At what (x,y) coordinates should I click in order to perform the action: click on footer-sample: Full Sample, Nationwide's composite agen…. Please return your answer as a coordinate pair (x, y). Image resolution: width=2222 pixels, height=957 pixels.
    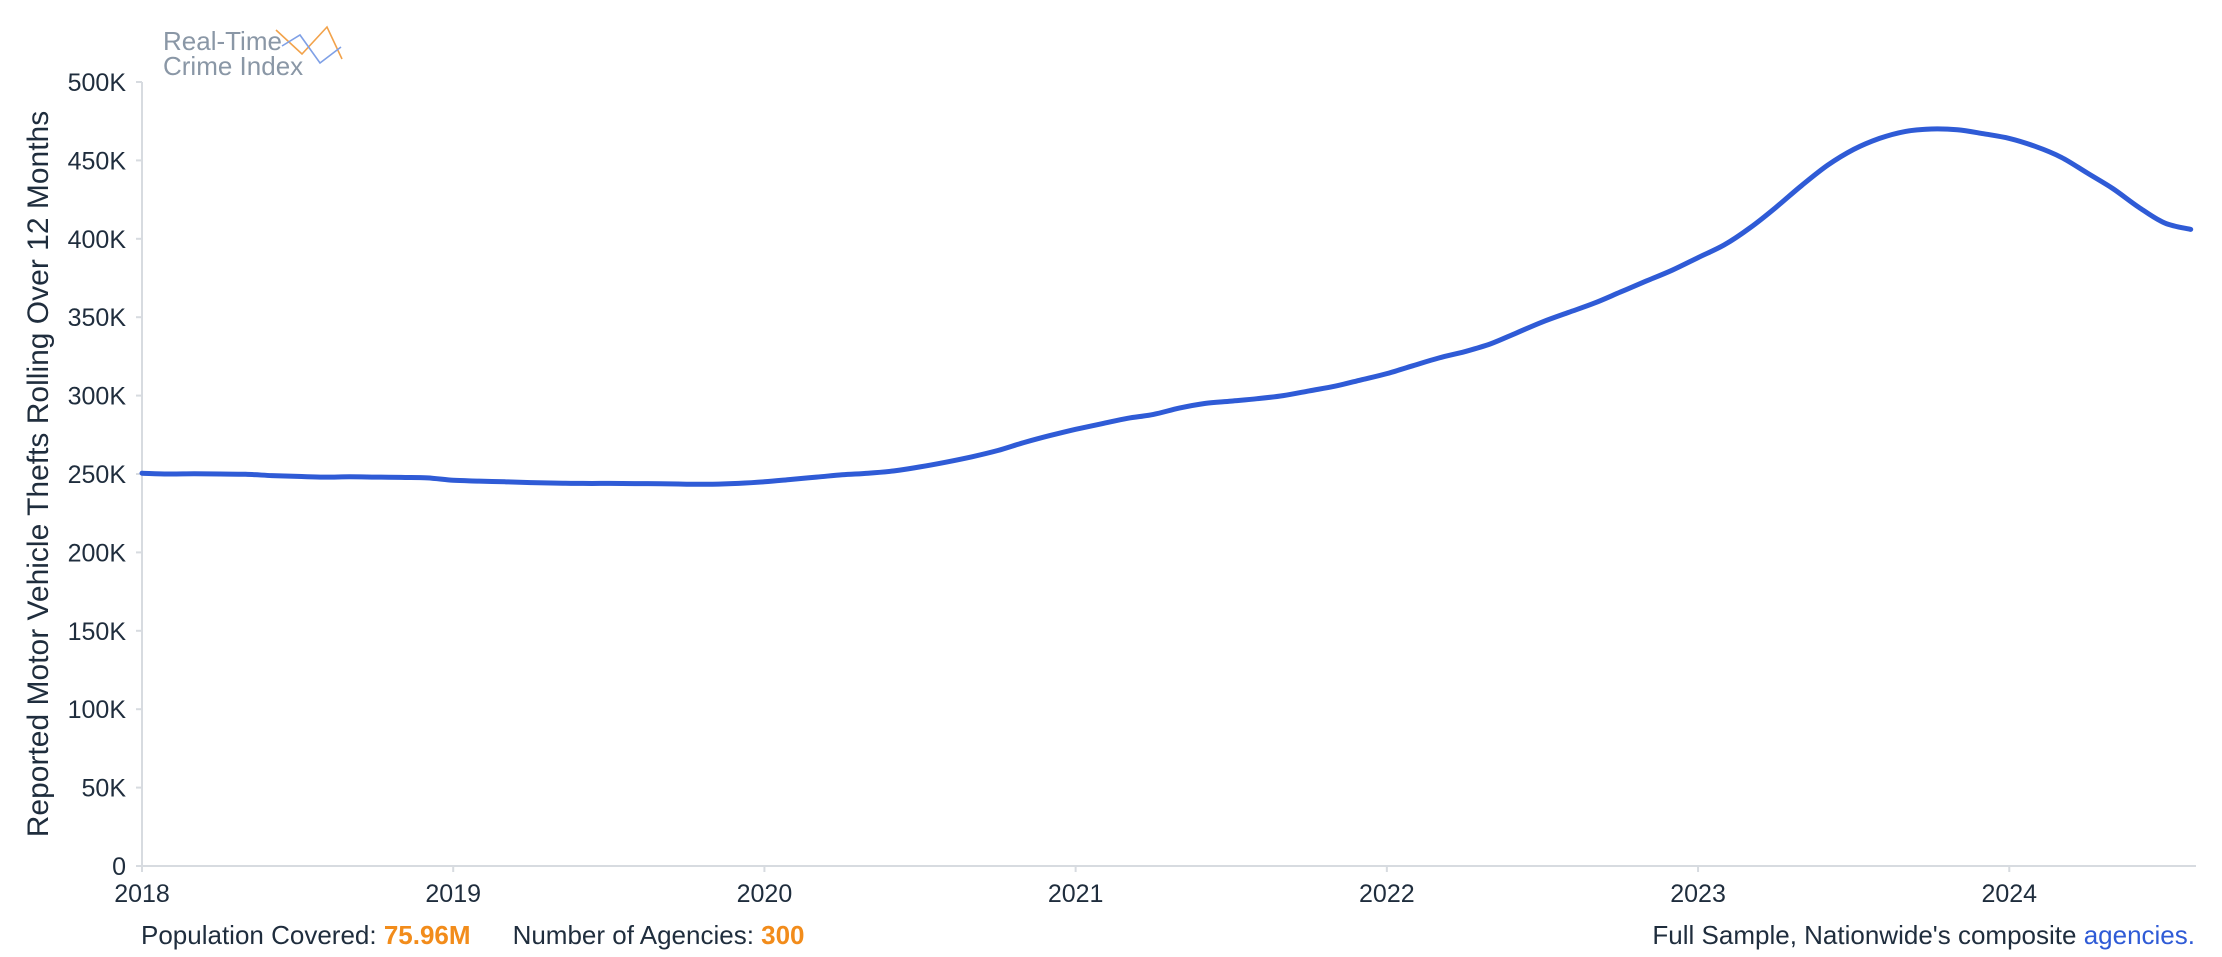
    Looking at the image, I should click on (1923, 935).